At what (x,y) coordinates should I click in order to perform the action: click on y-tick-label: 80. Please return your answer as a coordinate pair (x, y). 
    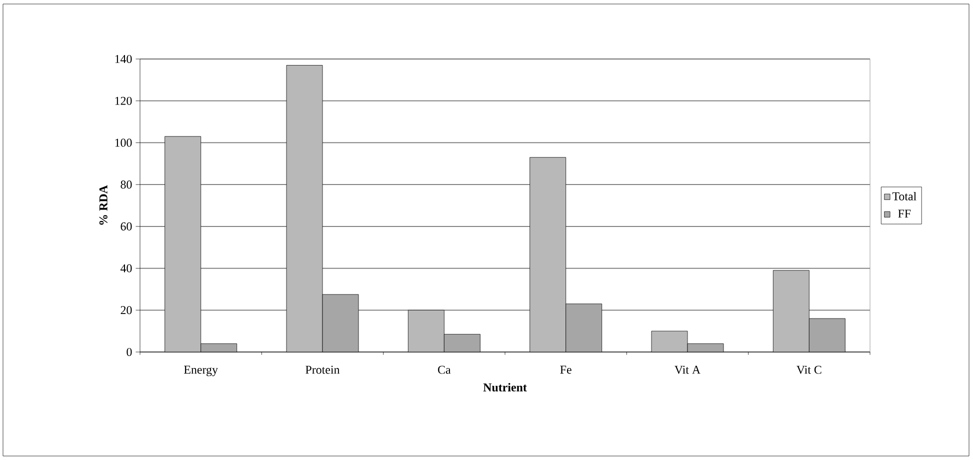
    Looking at the image, I should click on (126, 184).